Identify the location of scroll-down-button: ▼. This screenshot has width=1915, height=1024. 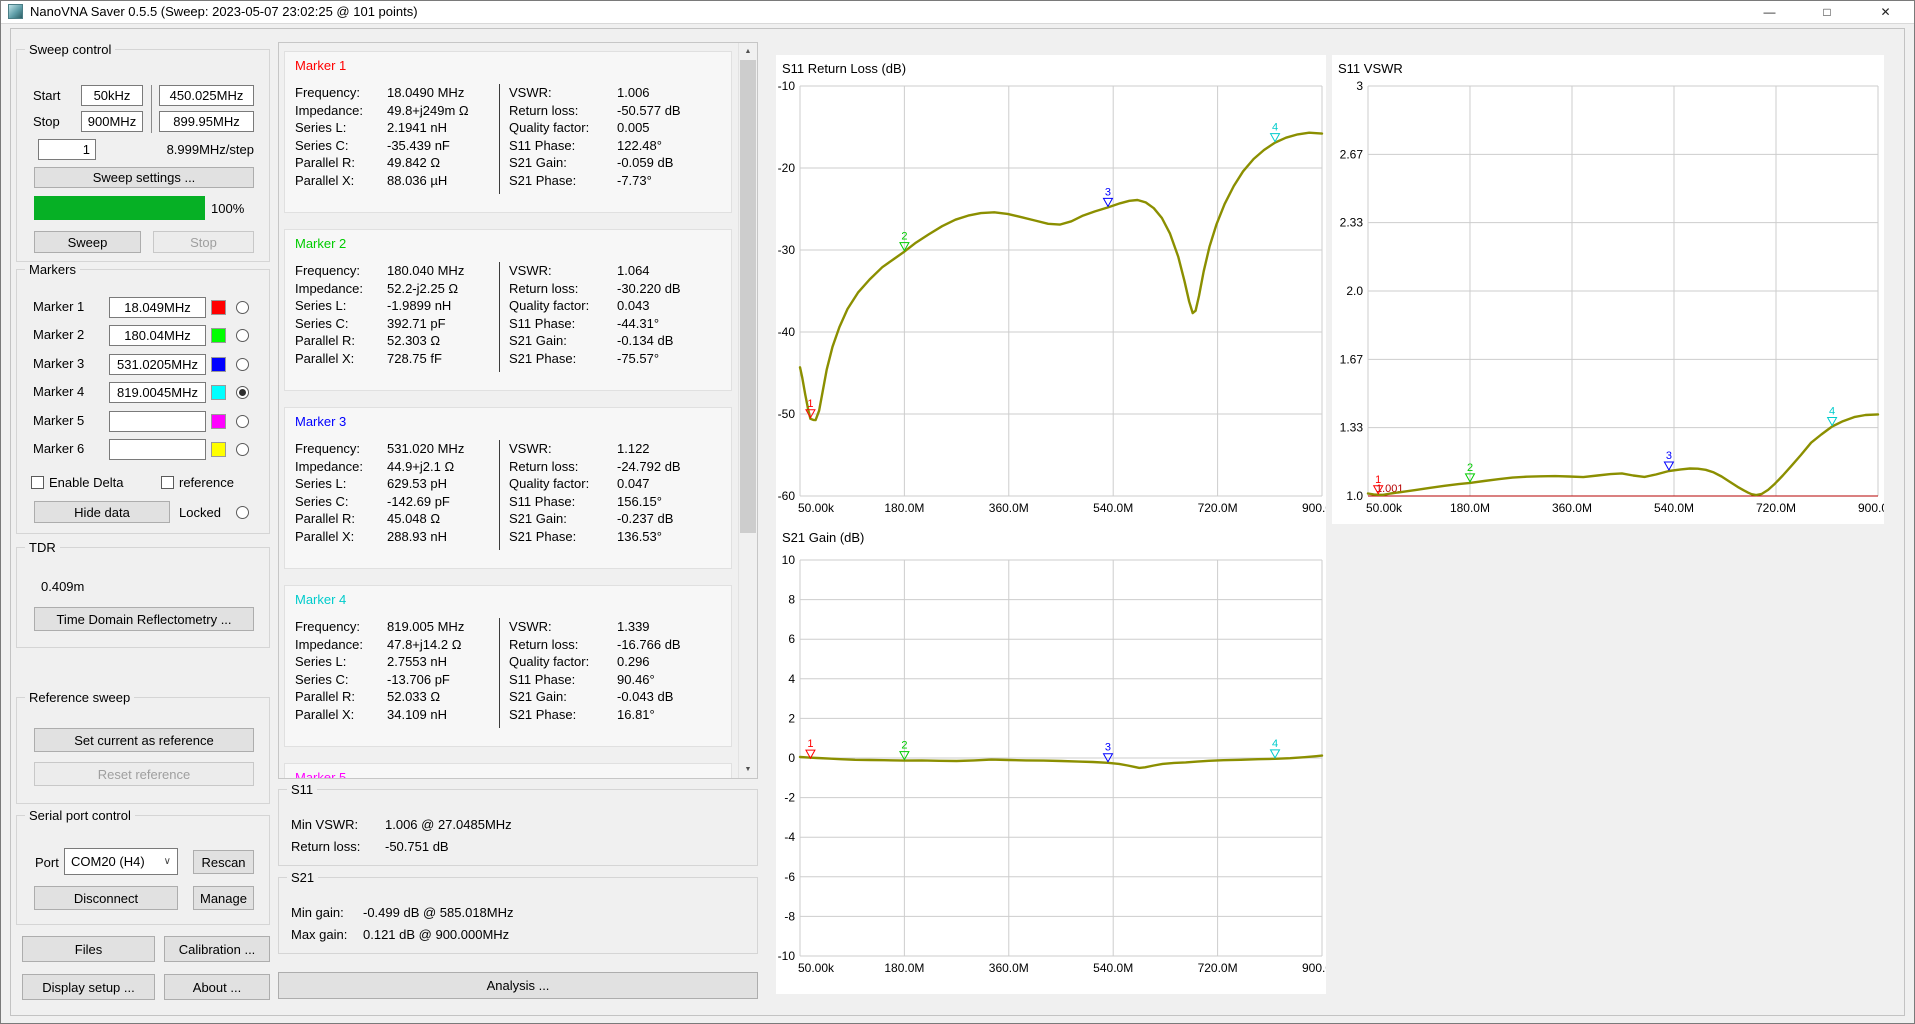
(748, 769).